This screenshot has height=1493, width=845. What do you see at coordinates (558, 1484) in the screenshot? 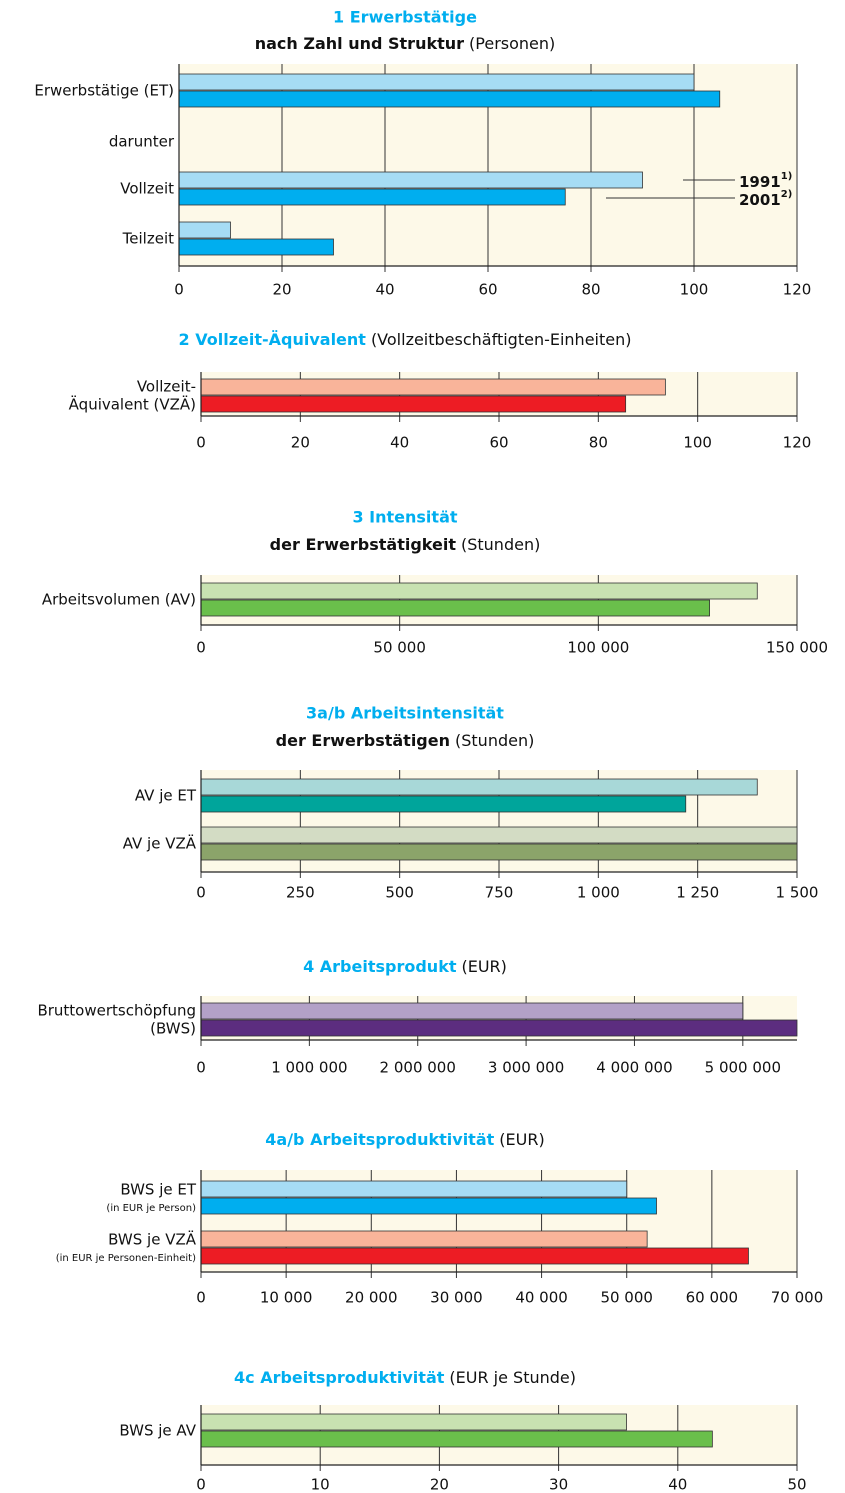
I see `x-tick-label: 30` at bounding box center [558, 1484].